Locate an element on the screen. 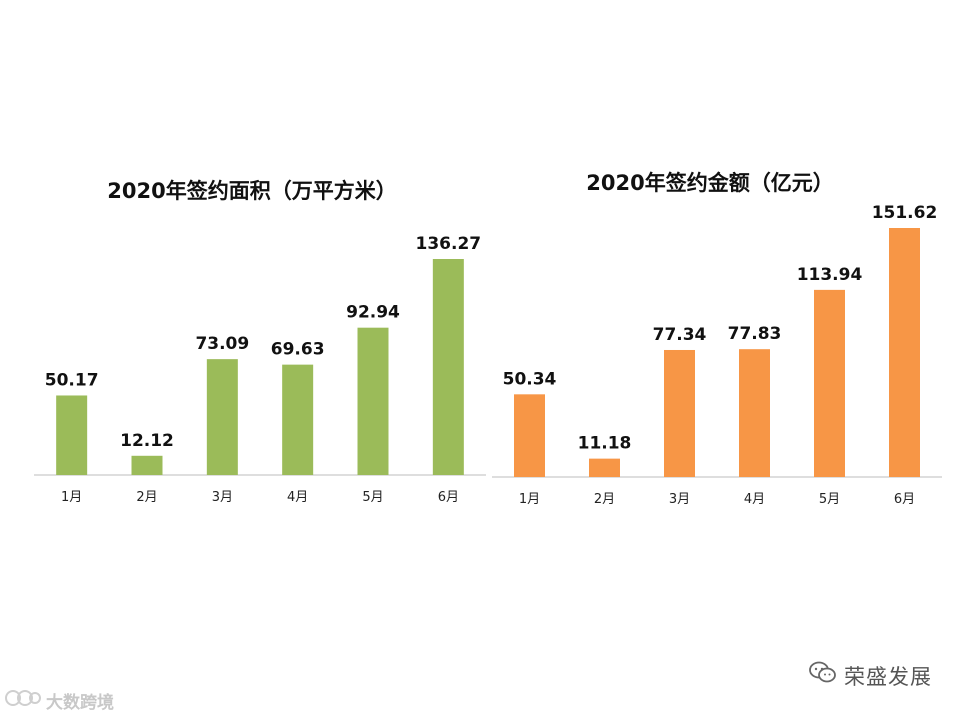 The width and height of the screenshot is (960, 720). data-label-3: 73.09 is located at coordinates (222, 344).